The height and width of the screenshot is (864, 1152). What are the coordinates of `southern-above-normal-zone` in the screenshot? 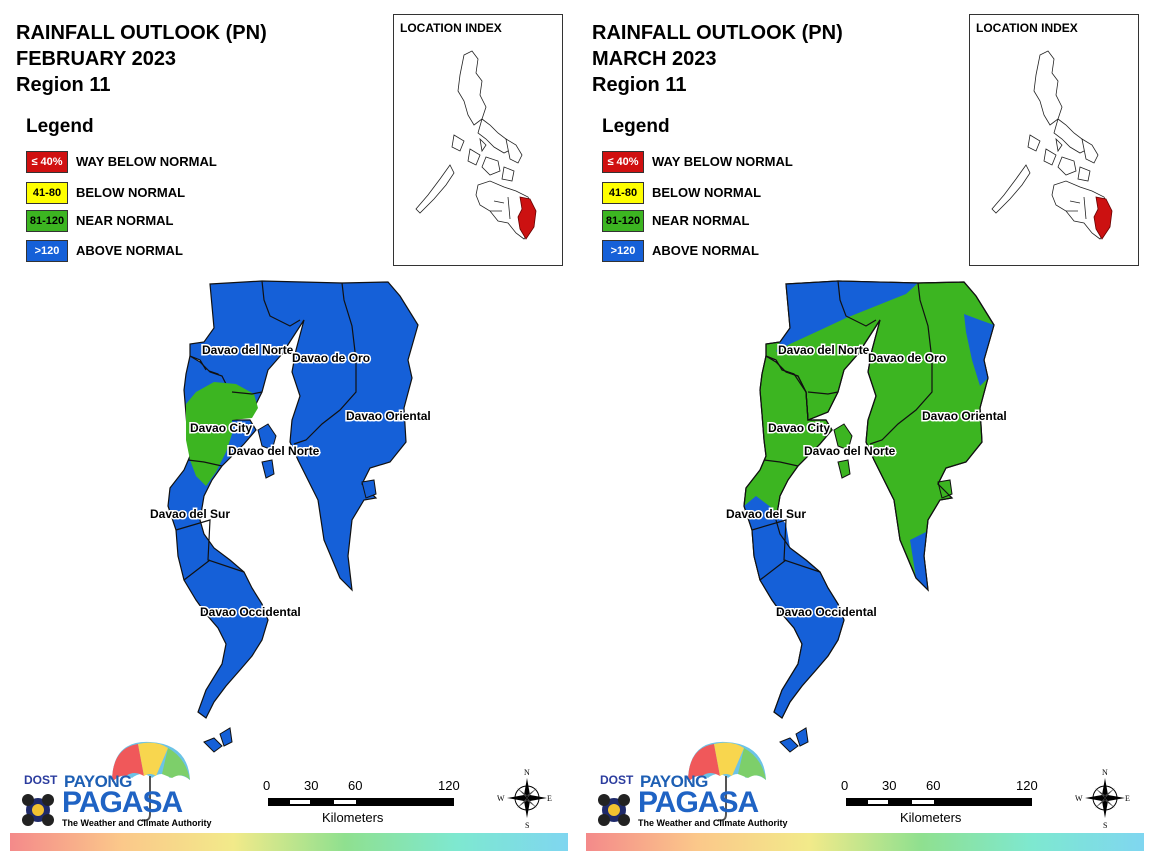 It's located at (794, 607).